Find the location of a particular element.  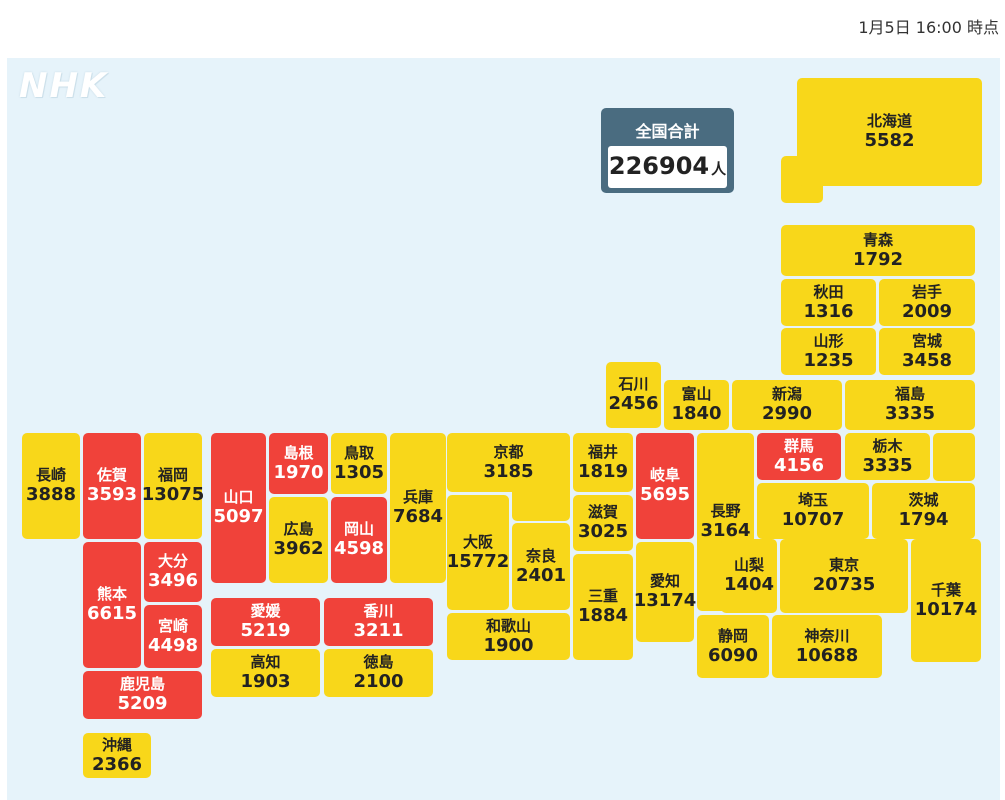

prefecture-6: 石川 2456 is located at coordinates (633, 395).